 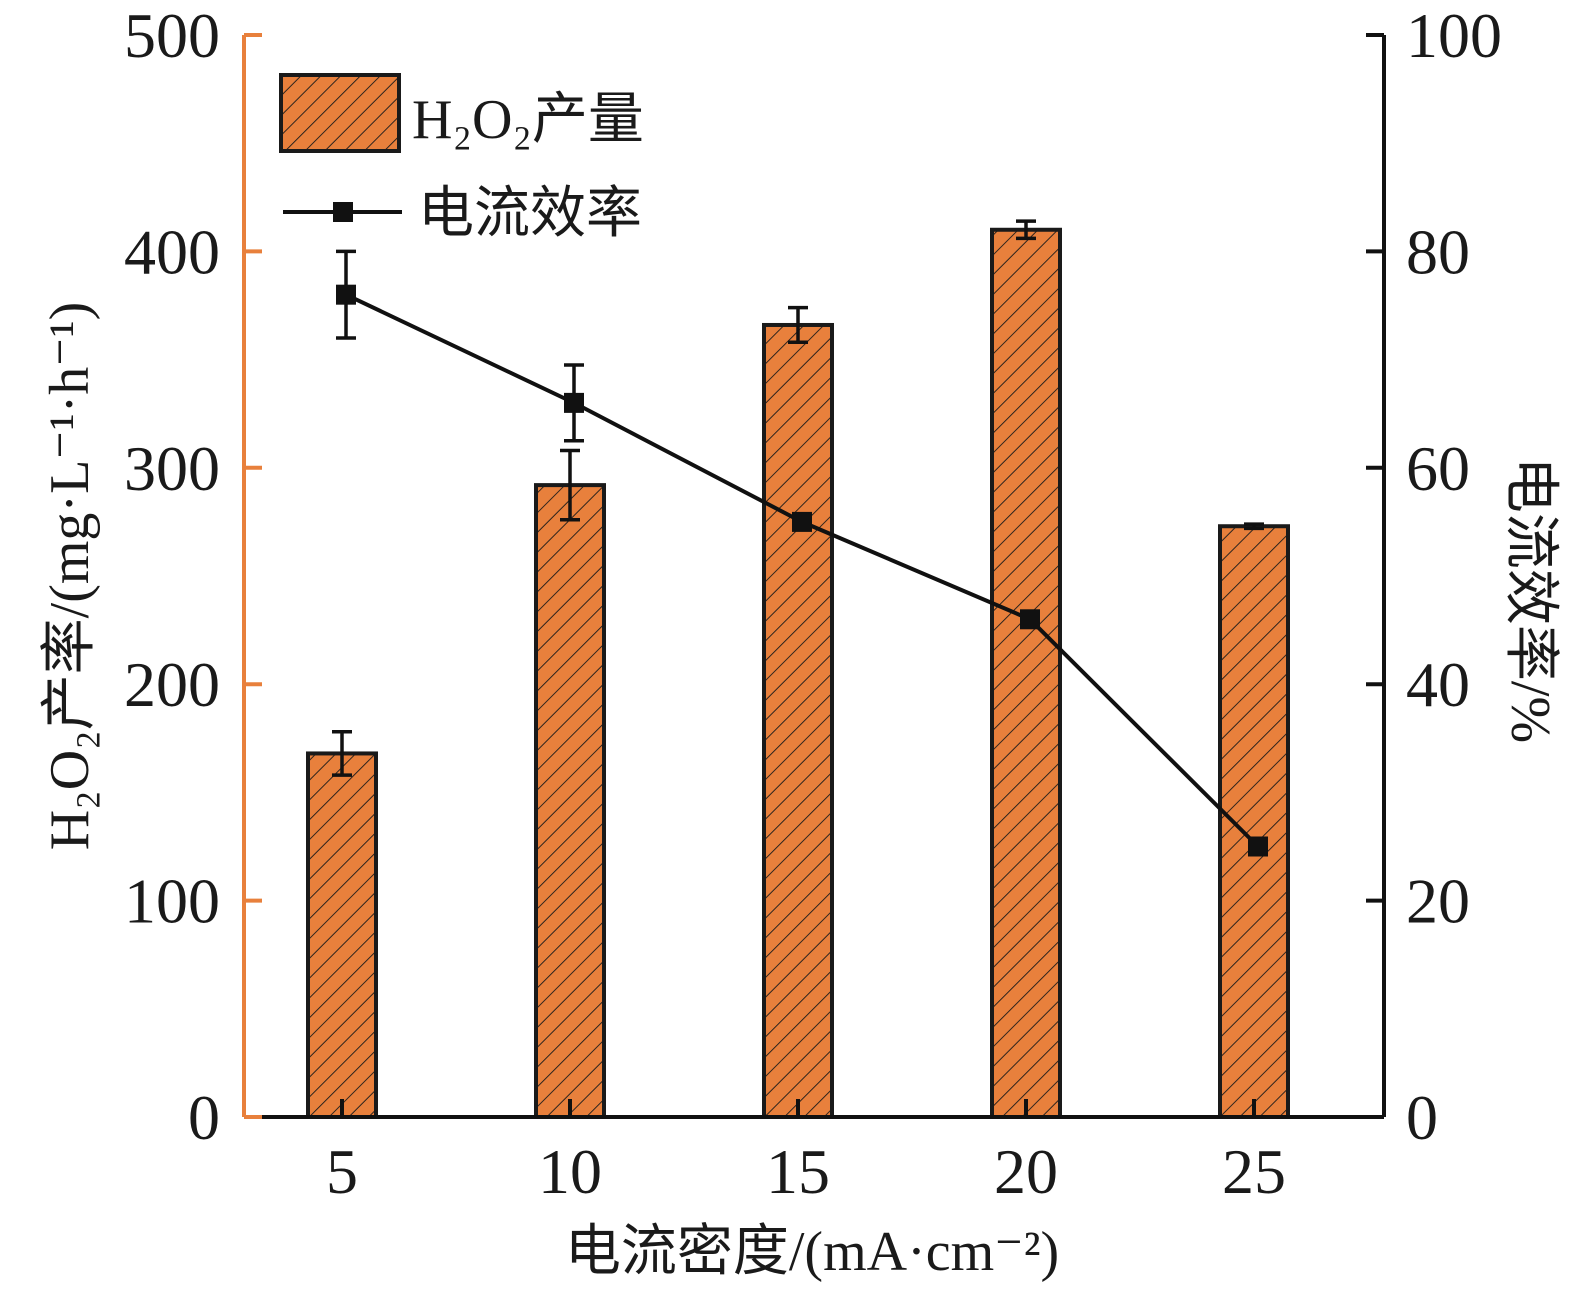 What do you see at coordinates (1254, 1171) in the screenshot?
I see `x-tick-label-25: 25` at bounding box center [1254, 1171].